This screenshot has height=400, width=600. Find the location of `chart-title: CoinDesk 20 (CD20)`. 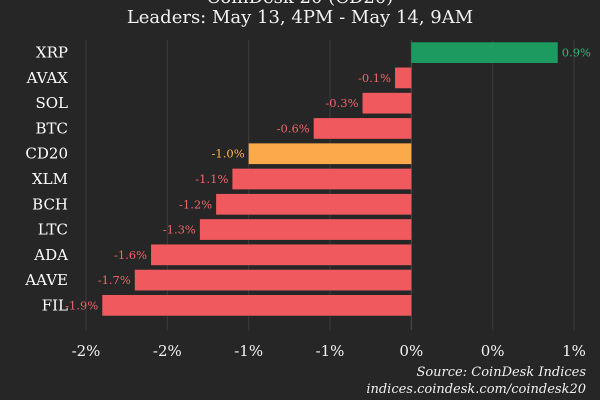

chart-title: CoinDesk 20 (CD20) is located at coordinates (300, 4).